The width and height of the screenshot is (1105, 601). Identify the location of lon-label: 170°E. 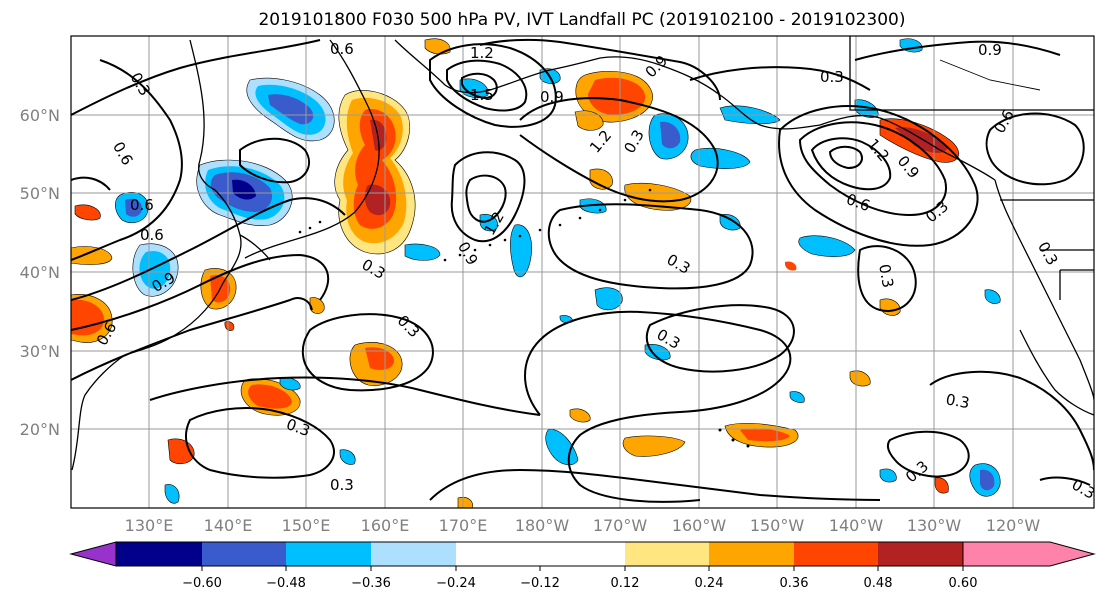
(463, 525).